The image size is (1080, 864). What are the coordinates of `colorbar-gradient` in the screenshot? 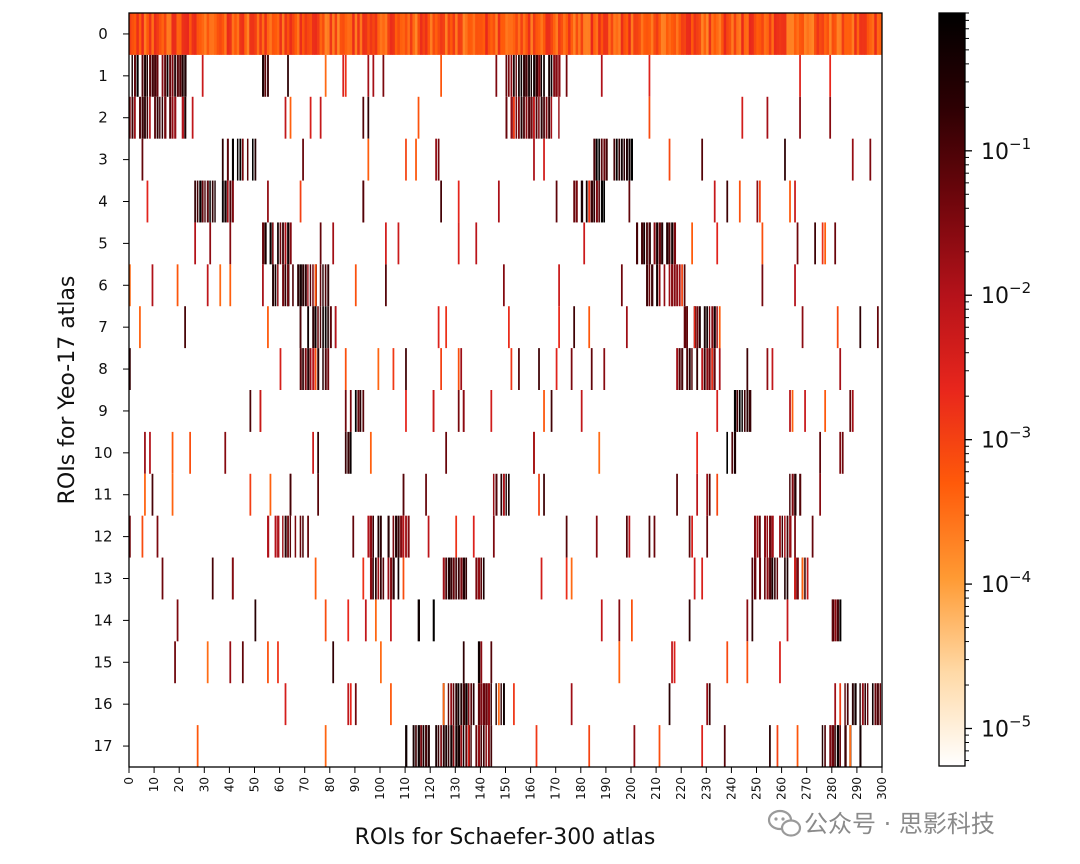 It's located at (952, 389).